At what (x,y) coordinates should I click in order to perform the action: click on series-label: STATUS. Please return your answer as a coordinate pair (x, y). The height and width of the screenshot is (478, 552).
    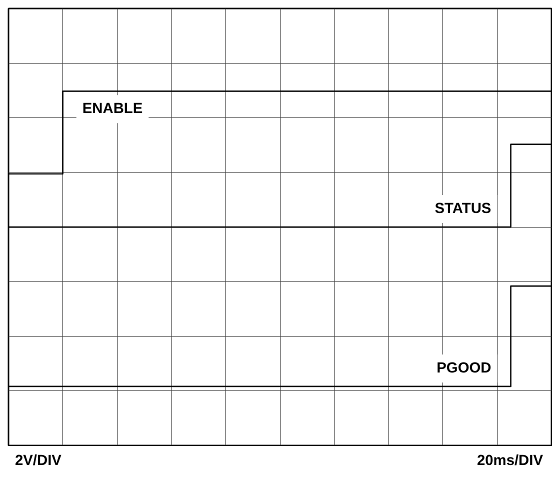
    Looking at the image, I should click on (463, 209).